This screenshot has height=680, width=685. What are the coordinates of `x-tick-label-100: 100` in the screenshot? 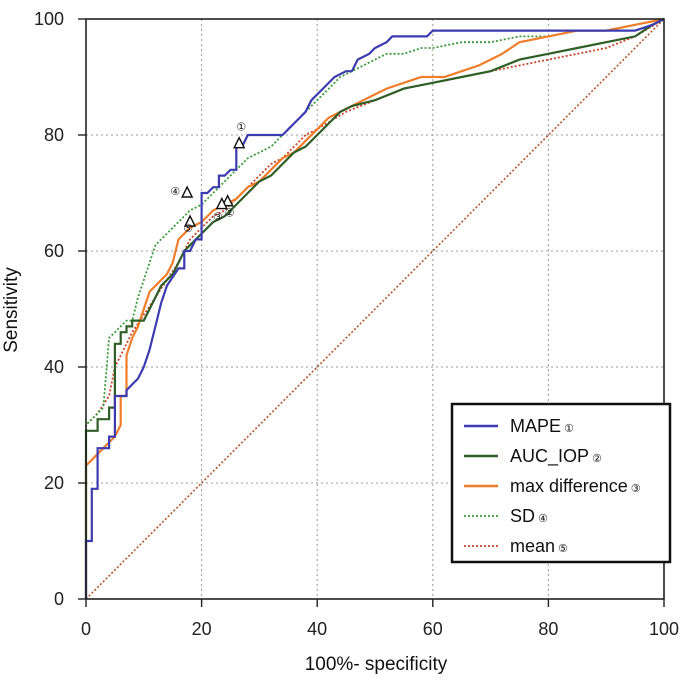 It's located at (664, 629).